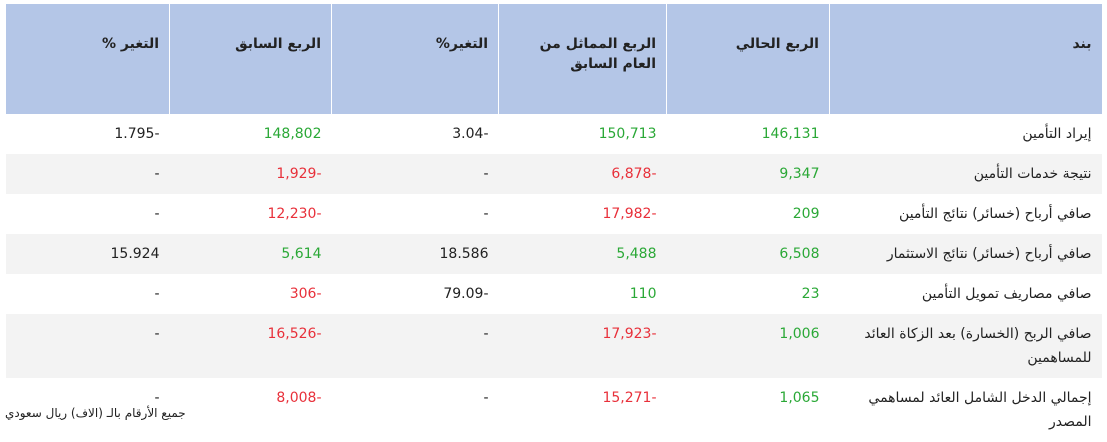 The image size is (1107, 442). What do you see at coordinates (582, 346) in the screenshot?
I see `cell-value: 17,923-` at bounding box center [582, 346].